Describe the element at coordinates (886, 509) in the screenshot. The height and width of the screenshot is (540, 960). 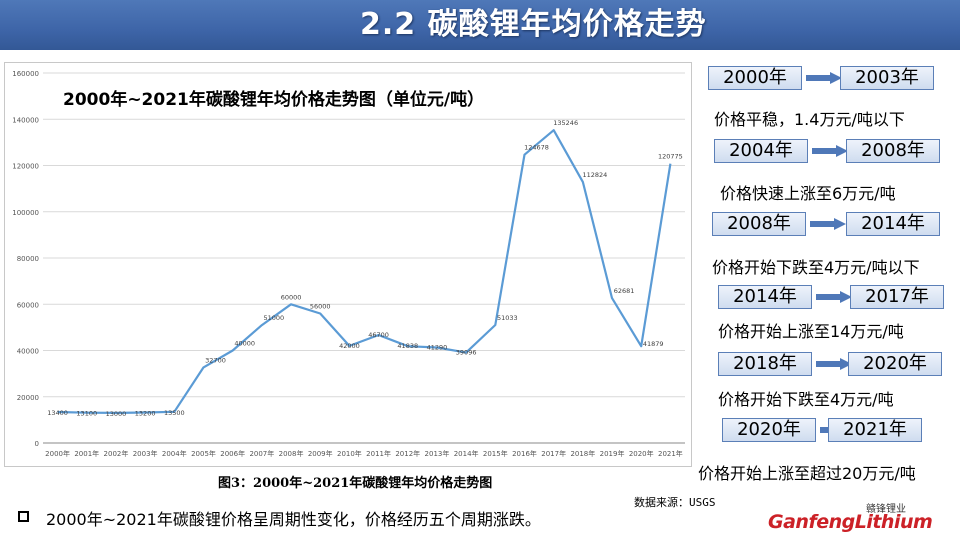
I see `logo-chinese-name: 赣锋锂业` at that location.